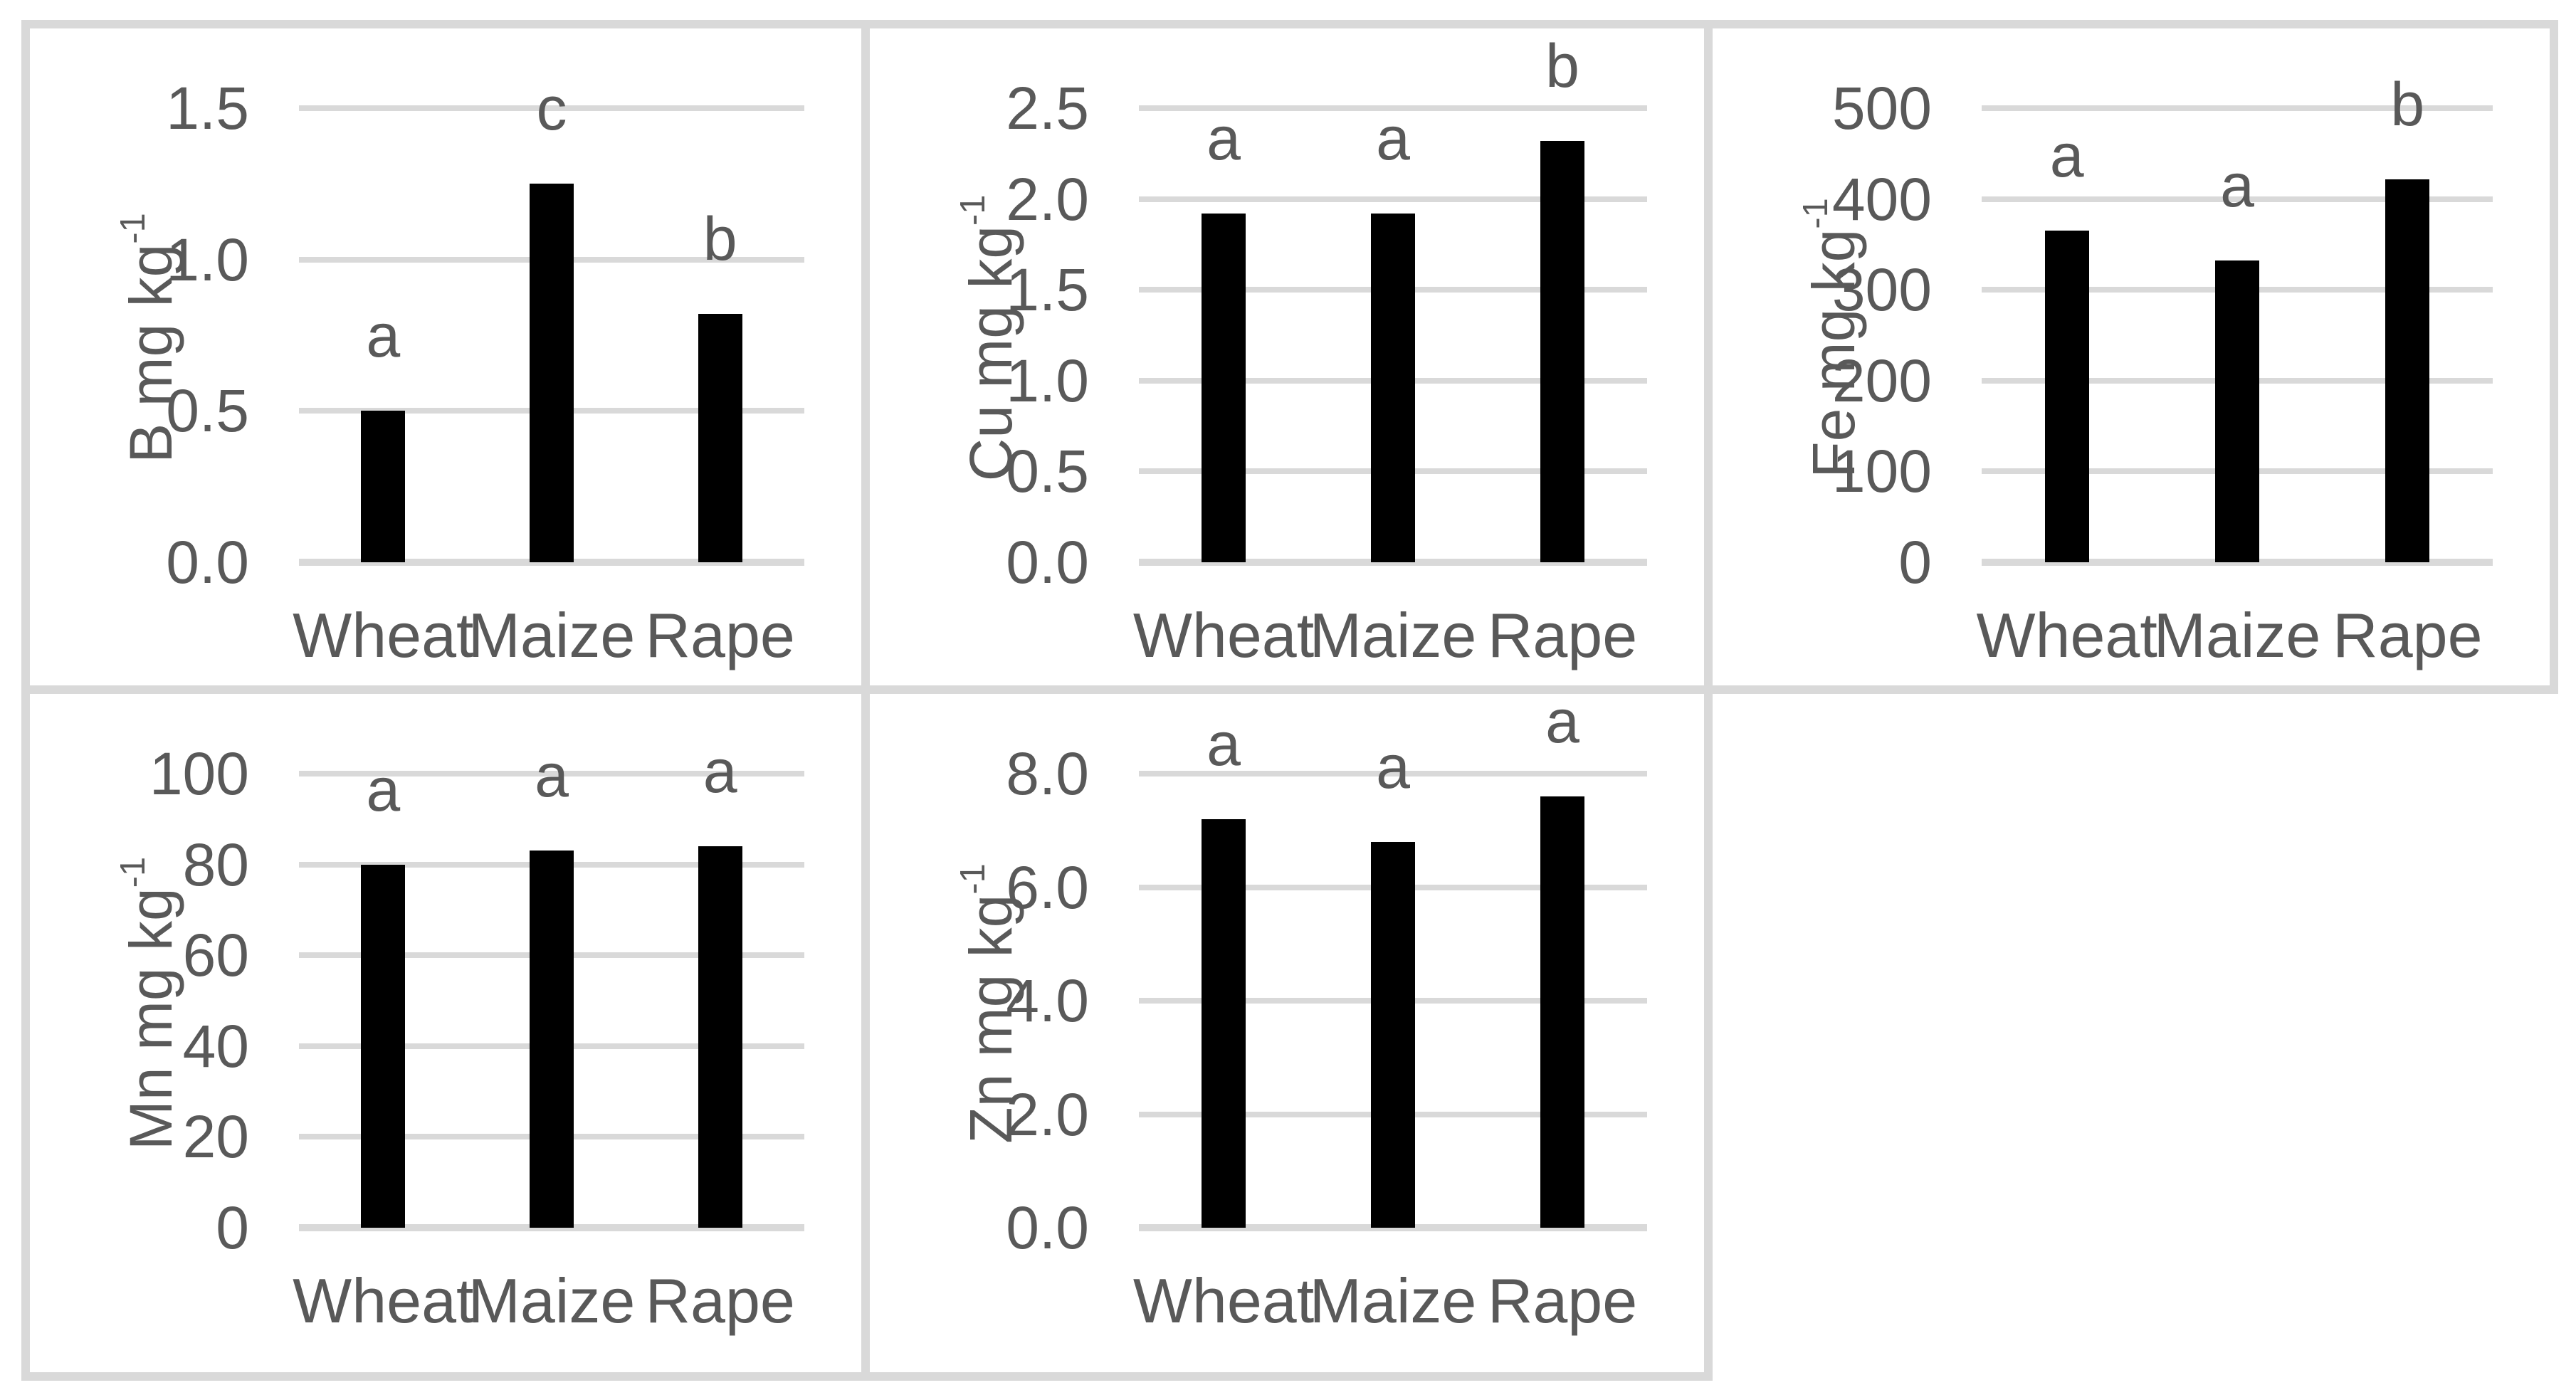  What do you see at coordinates (216, 1046) in the screenshot?
I see `y-tick-label: 40` at bounding box center [216, 1046].